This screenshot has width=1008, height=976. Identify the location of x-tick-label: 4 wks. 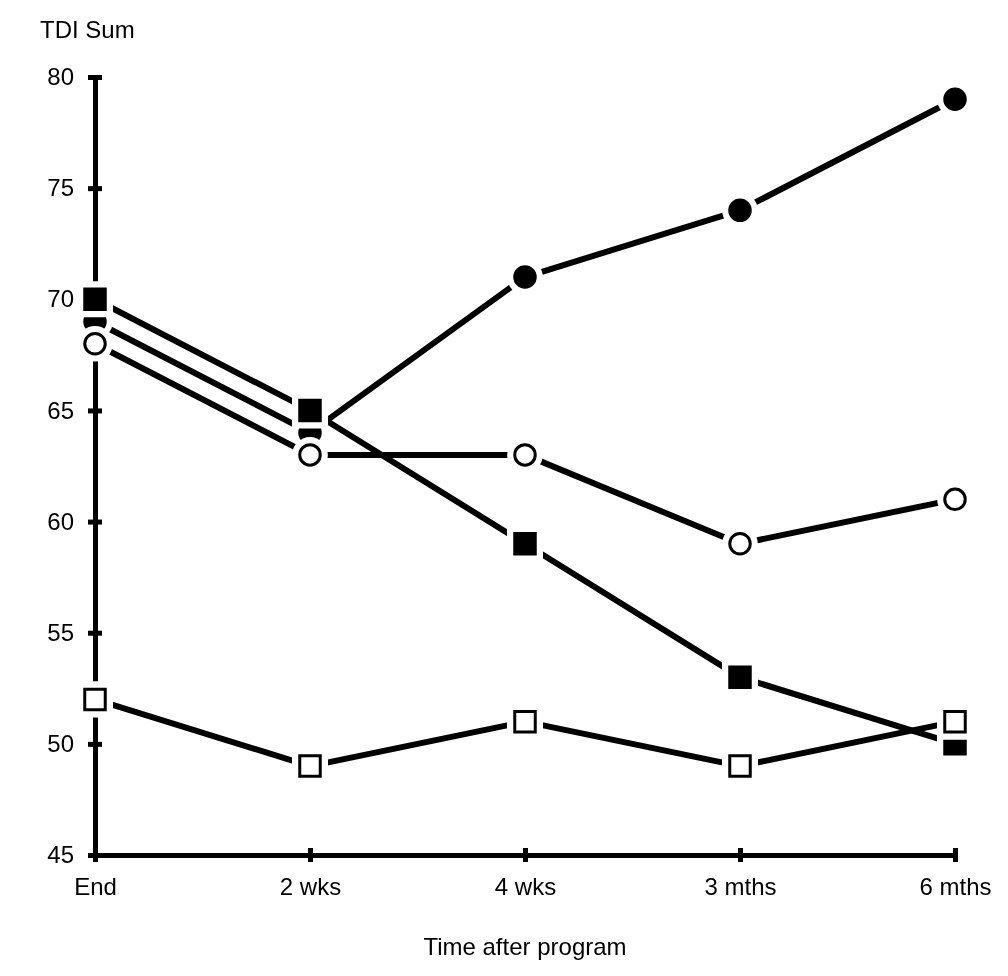
(525, 887).